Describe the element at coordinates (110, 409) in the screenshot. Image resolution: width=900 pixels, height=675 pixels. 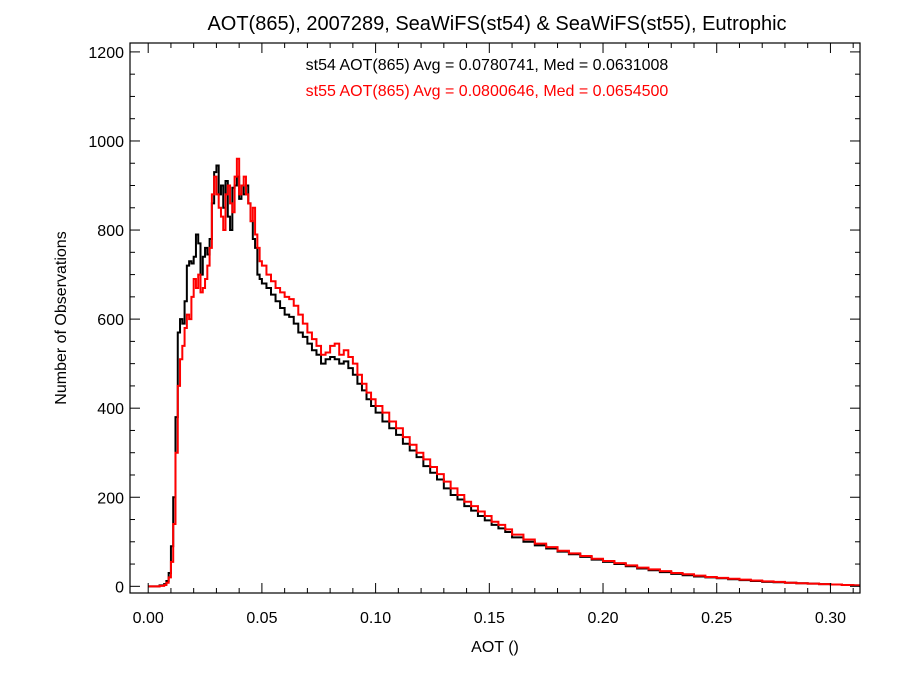
I see `y-tick-label: 400` at that location.